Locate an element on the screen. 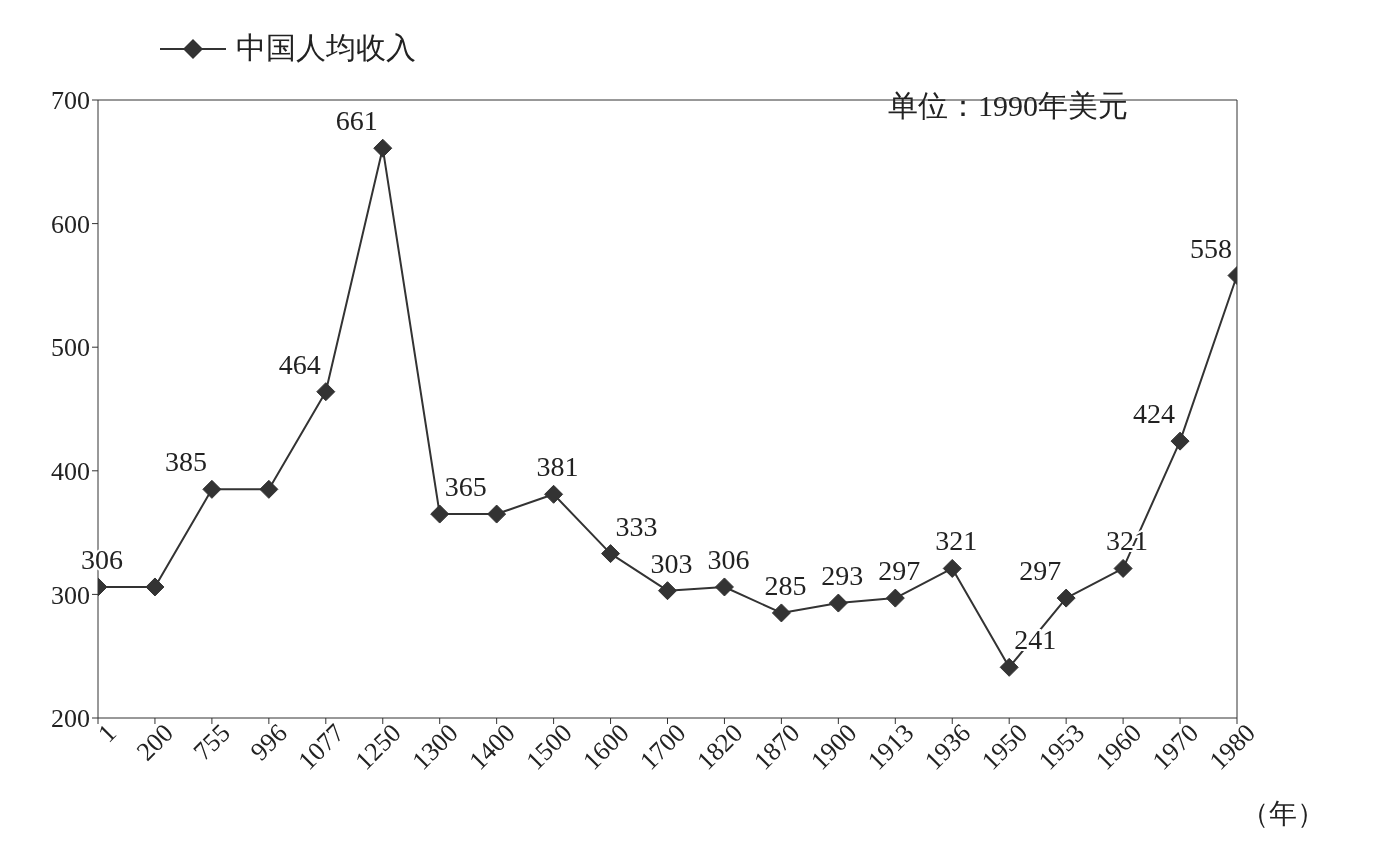 This screenshot has height=862, width=1374. x-tick-label: 200 is located at coordinates (154, 742).